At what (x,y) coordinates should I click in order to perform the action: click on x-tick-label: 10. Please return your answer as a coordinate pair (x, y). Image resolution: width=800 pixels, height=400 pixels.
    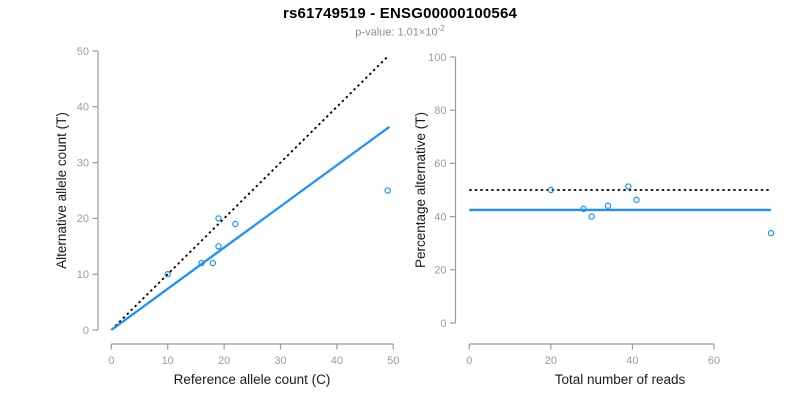
    Looking at the image, I should click on (168, 361).